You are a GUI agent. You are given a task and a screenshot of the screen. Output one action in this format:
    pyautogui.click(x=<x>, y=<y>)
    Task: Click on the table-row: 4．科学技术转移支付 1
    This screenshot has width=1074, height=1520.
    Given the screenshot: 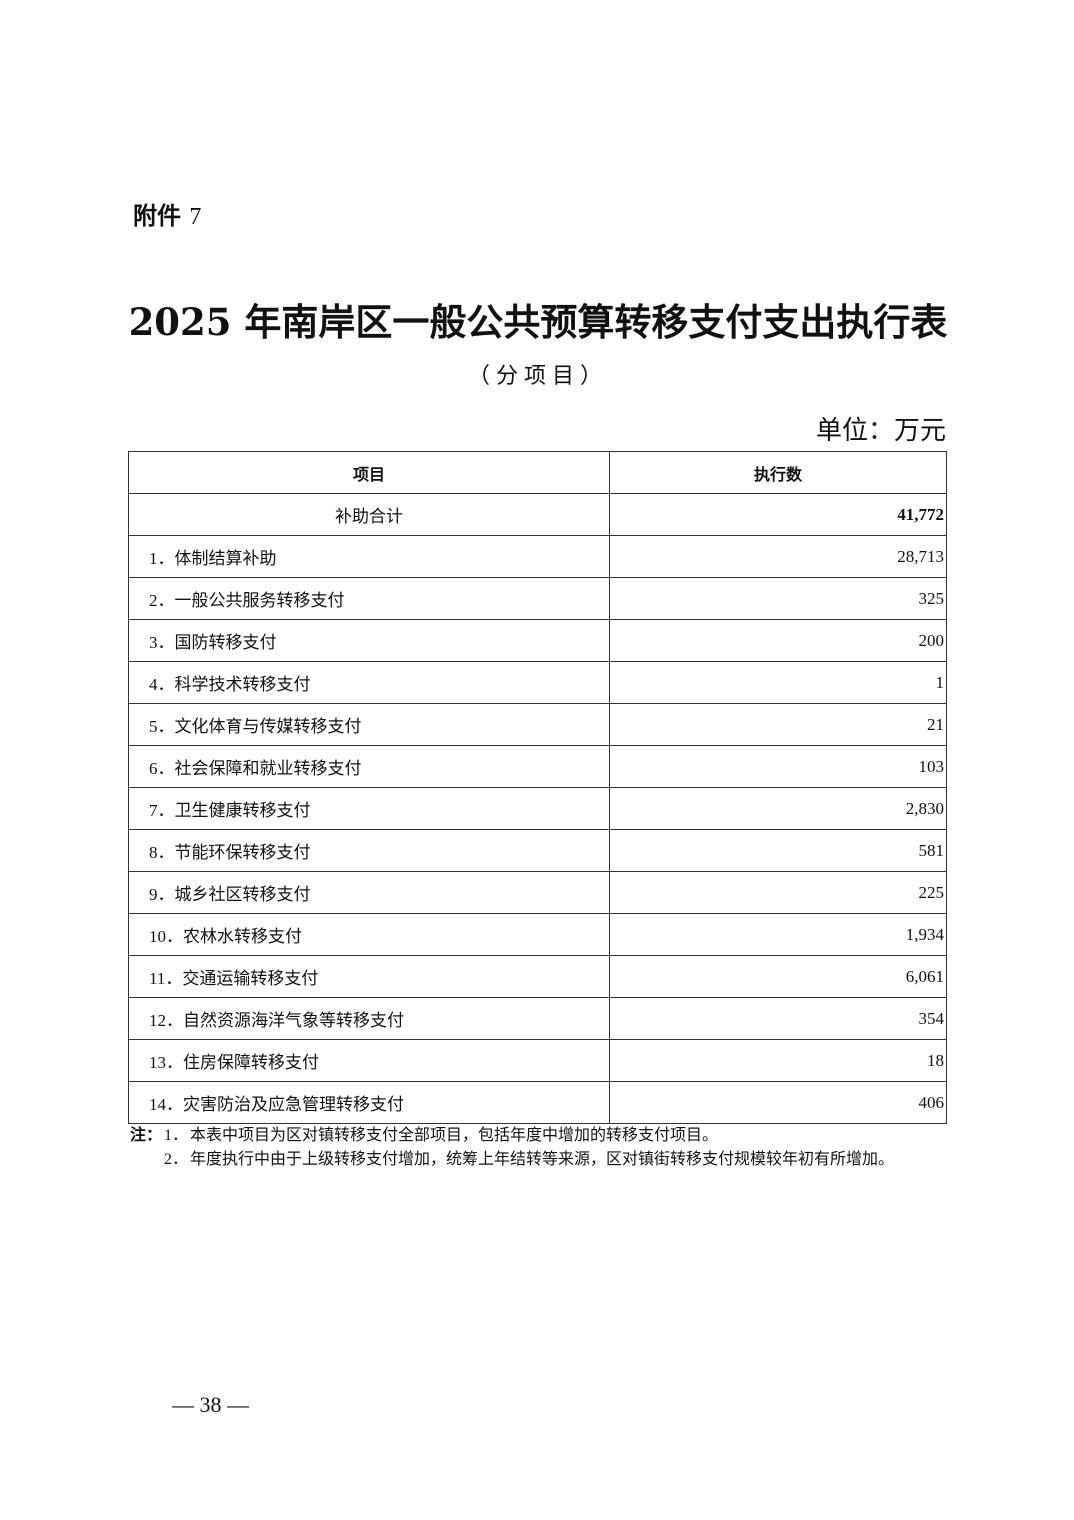 What is the action you would take?
    pyautogui.click(x=537, y=682)
    